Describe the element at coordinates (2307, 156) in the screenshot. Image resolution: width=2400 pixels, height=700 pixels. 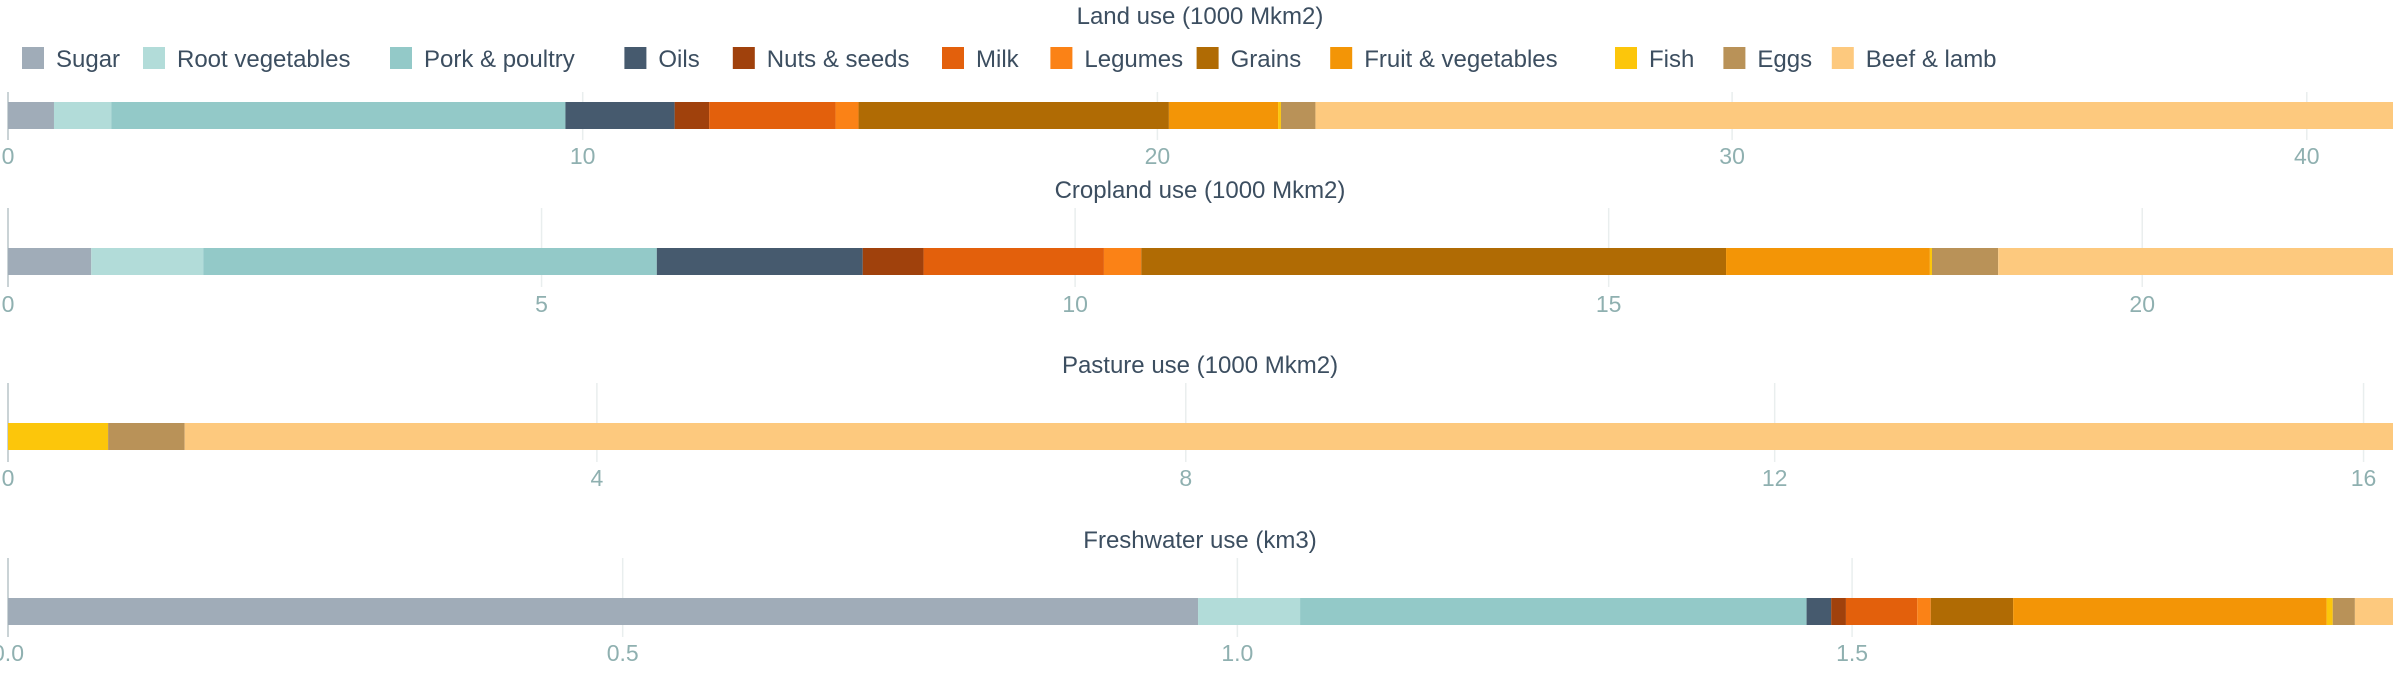
I see `x-tick-label: 40` at that location.